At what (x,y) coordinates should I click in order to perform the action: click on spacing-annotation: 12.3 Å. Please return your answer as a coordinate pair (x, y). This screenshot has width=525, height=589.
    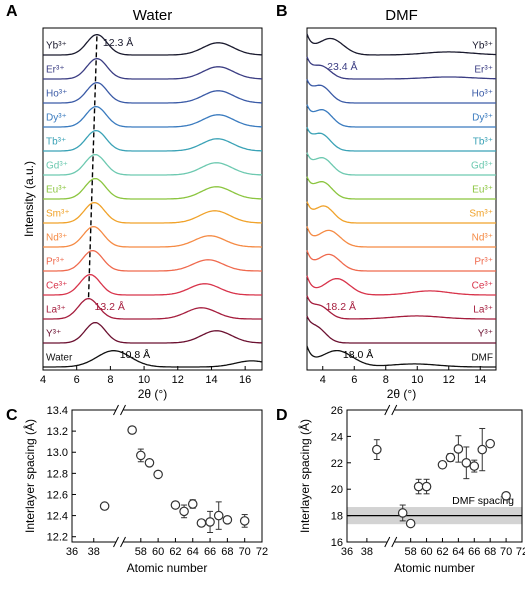
    Looking at the image, I should click on (118, 42).